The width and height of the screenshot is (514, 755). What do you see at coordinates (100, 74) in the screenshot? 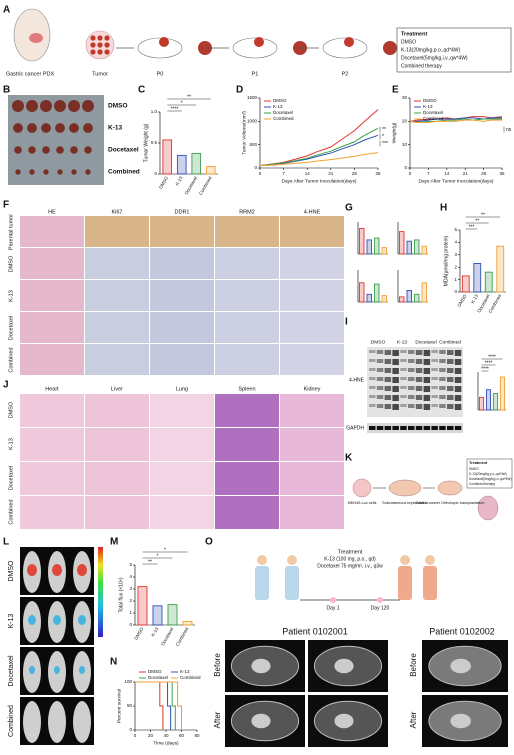
I see `label: Tumor` at bounding box center [100, 74].